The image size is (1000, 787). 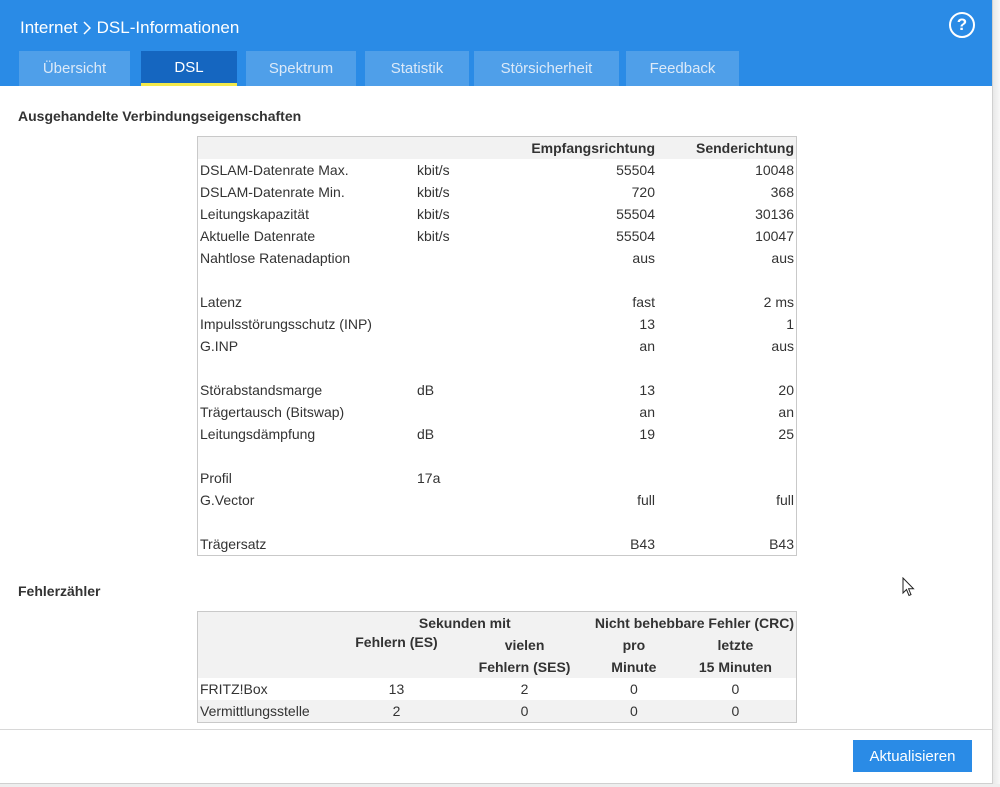 What do you see at coordinates (524, 667) in the screenshot?
I see `header-ses: Fehlern (SES)` at bounding box center [524, 667].